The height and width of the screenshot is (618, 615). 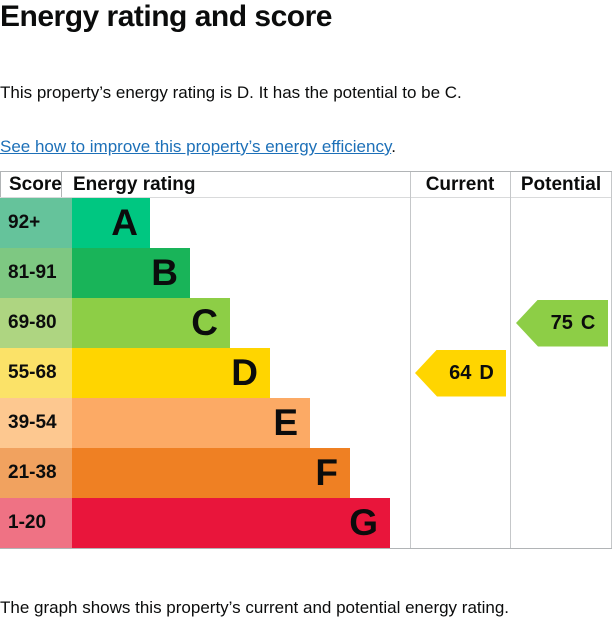 I want to click on band-score-cell: 21-38, so click(x=36, y=473).